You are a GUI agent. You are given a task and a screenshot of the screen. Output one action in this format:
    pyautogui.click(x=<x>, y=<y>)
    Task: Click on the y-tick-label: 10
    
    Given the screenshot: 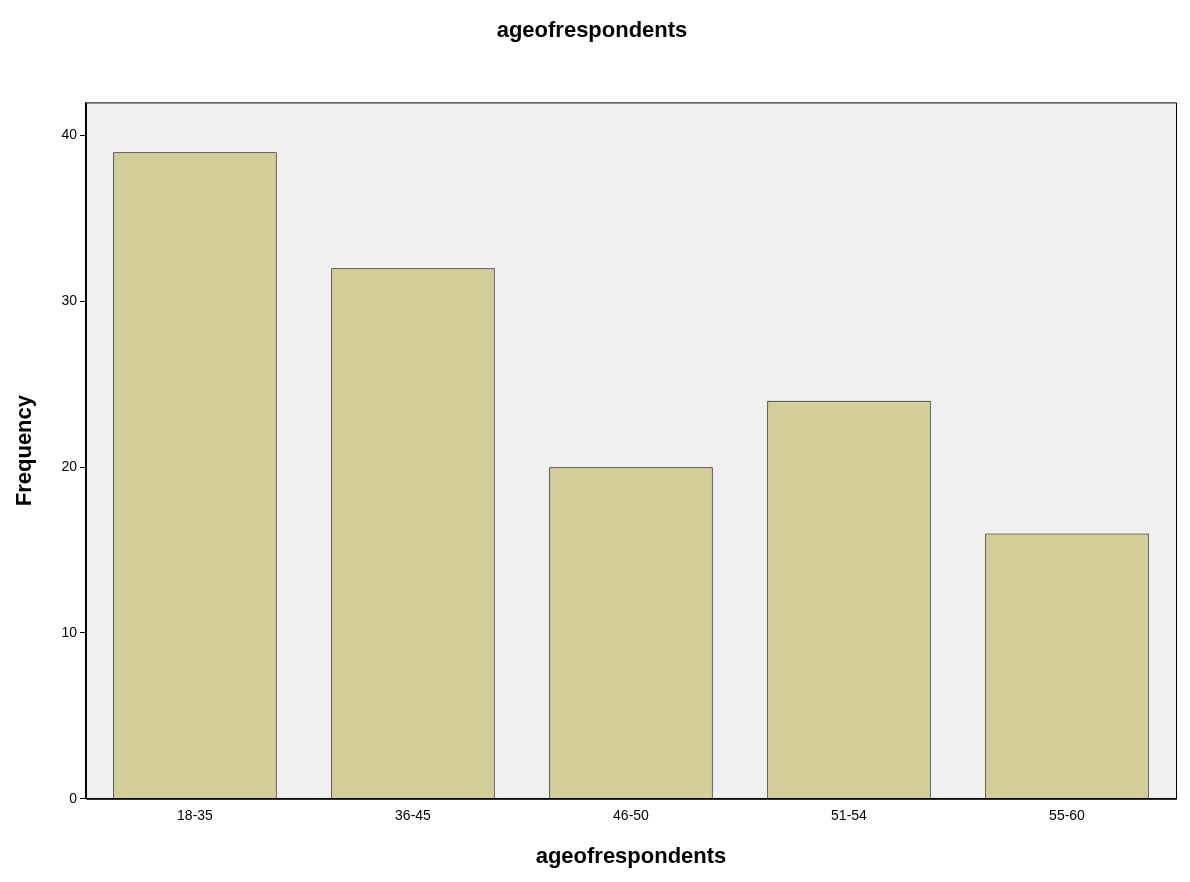 What is the action you would take?
    pyautogui.click(x=69, y=631)
    